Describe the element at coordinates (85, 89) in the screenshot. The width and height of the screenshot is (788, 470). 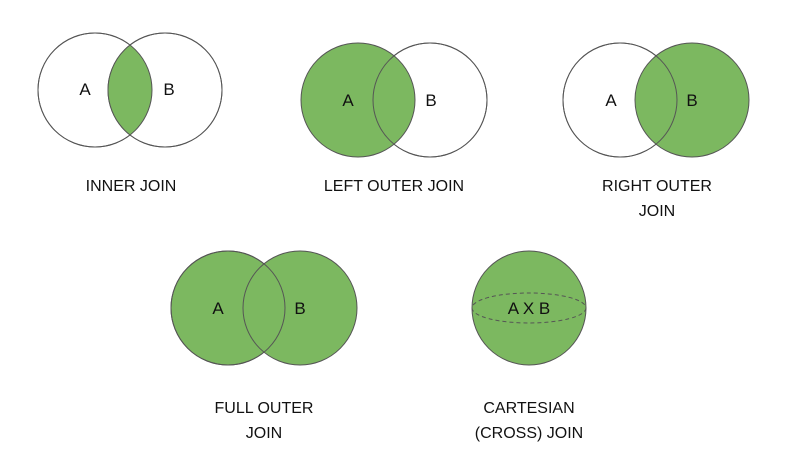
I see `inner-join-label-a: A` at that location.